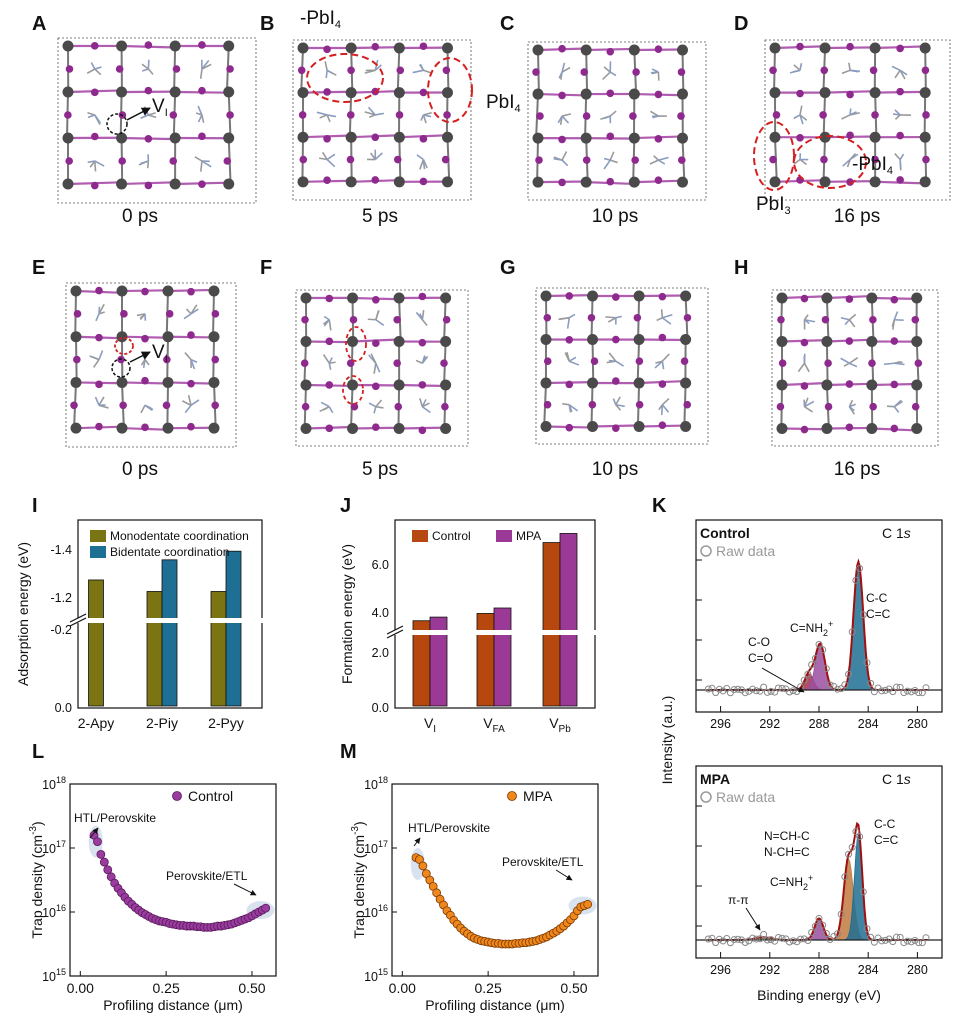 The image size is (960, 1016). Describe the element at coordinates (210, 796) in the screenshot. I see `chart-l-legend: Control` at that location.